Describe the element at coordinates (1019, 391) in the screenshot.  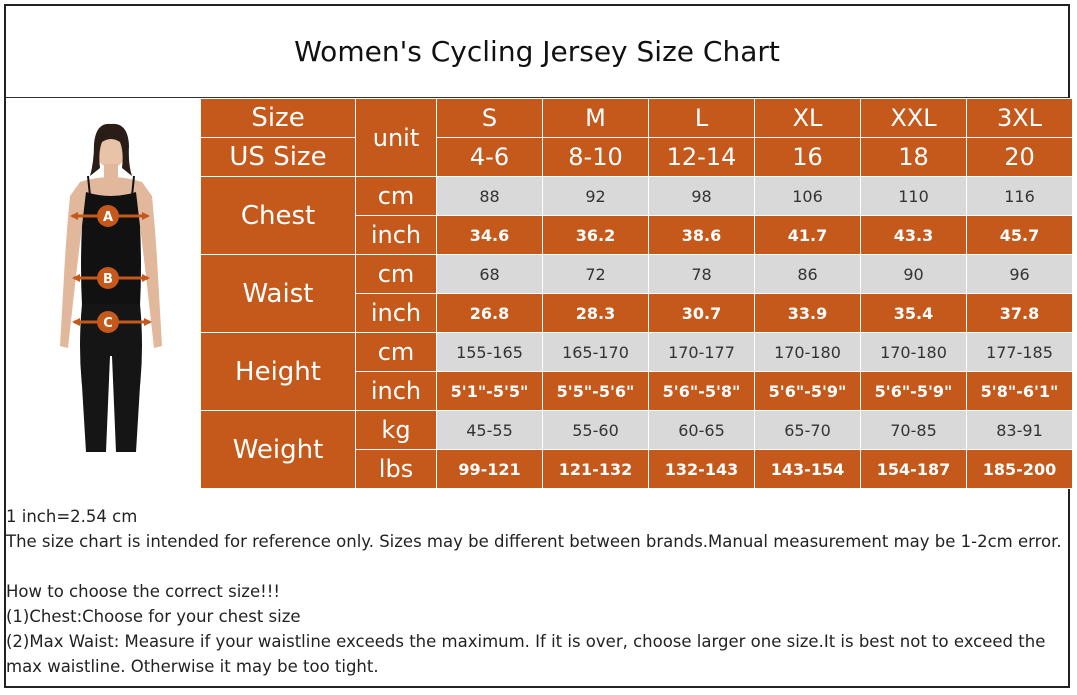
I see `height-inch-3xl: 5'8"-6'1"` at that location.